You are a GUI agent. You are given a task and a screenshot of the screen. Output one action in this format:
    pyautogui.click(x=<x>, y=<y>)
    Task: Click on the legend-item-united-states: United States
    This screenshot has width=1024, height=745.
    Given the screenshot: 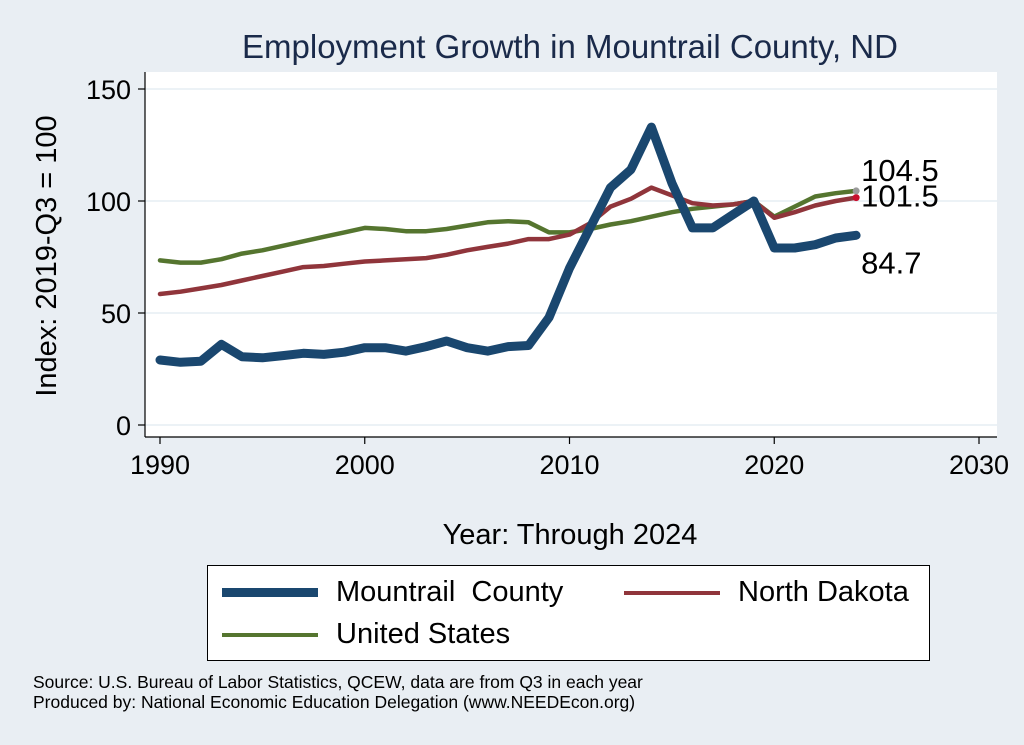 What is the action you would take?
    pyautogui.click(x=366, y=634)
    